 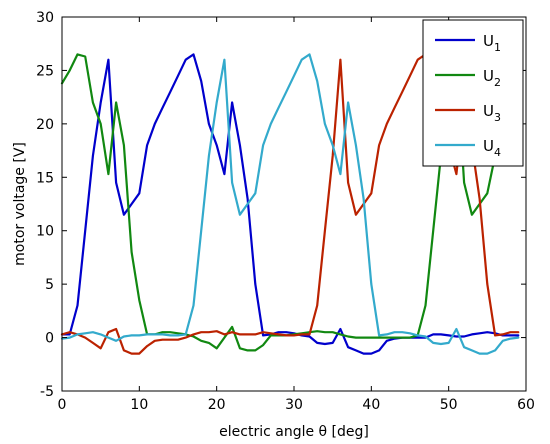 I want to click on legend-label-u1: U1, so click(x=492, y=43).